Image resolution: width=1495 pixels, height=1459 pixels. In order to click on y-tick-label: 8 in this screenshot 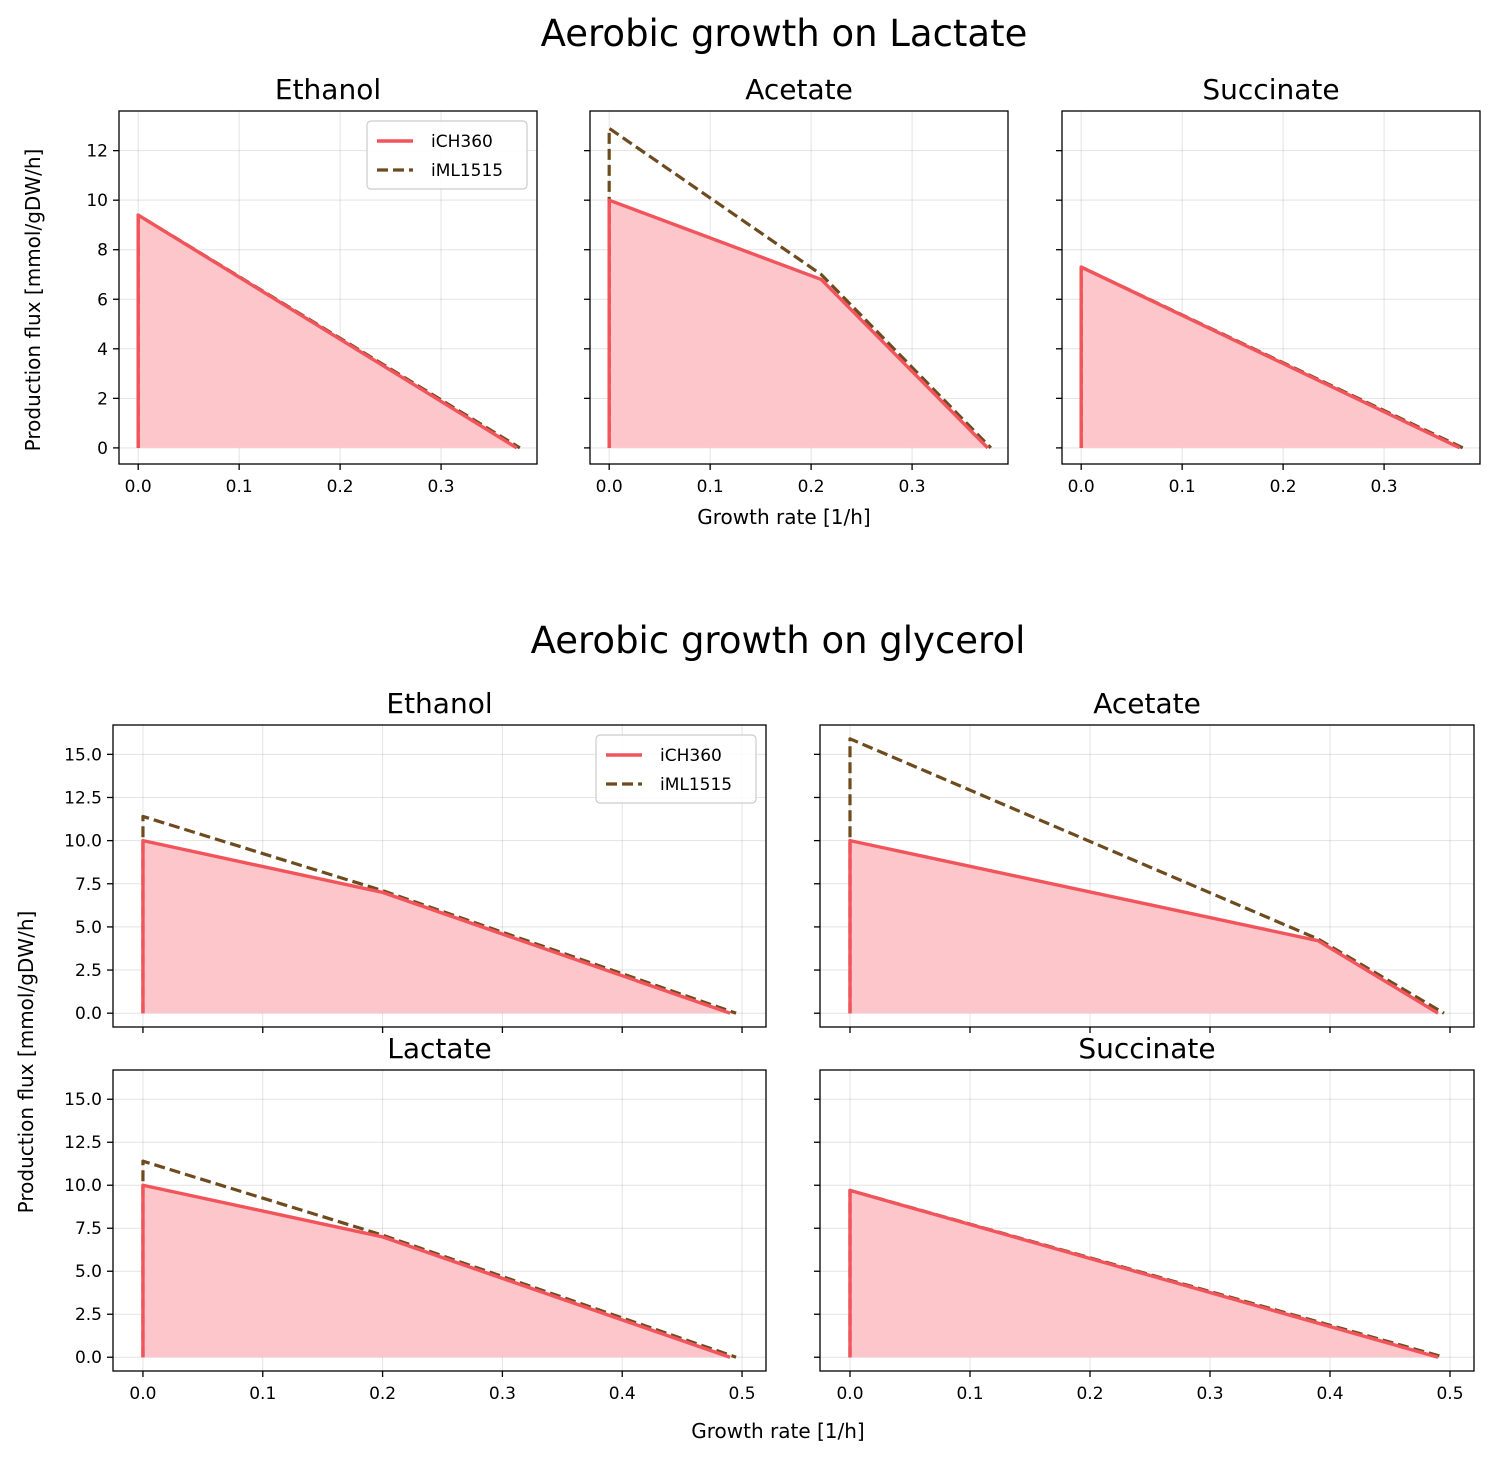, I will do `click(102, 251)`.